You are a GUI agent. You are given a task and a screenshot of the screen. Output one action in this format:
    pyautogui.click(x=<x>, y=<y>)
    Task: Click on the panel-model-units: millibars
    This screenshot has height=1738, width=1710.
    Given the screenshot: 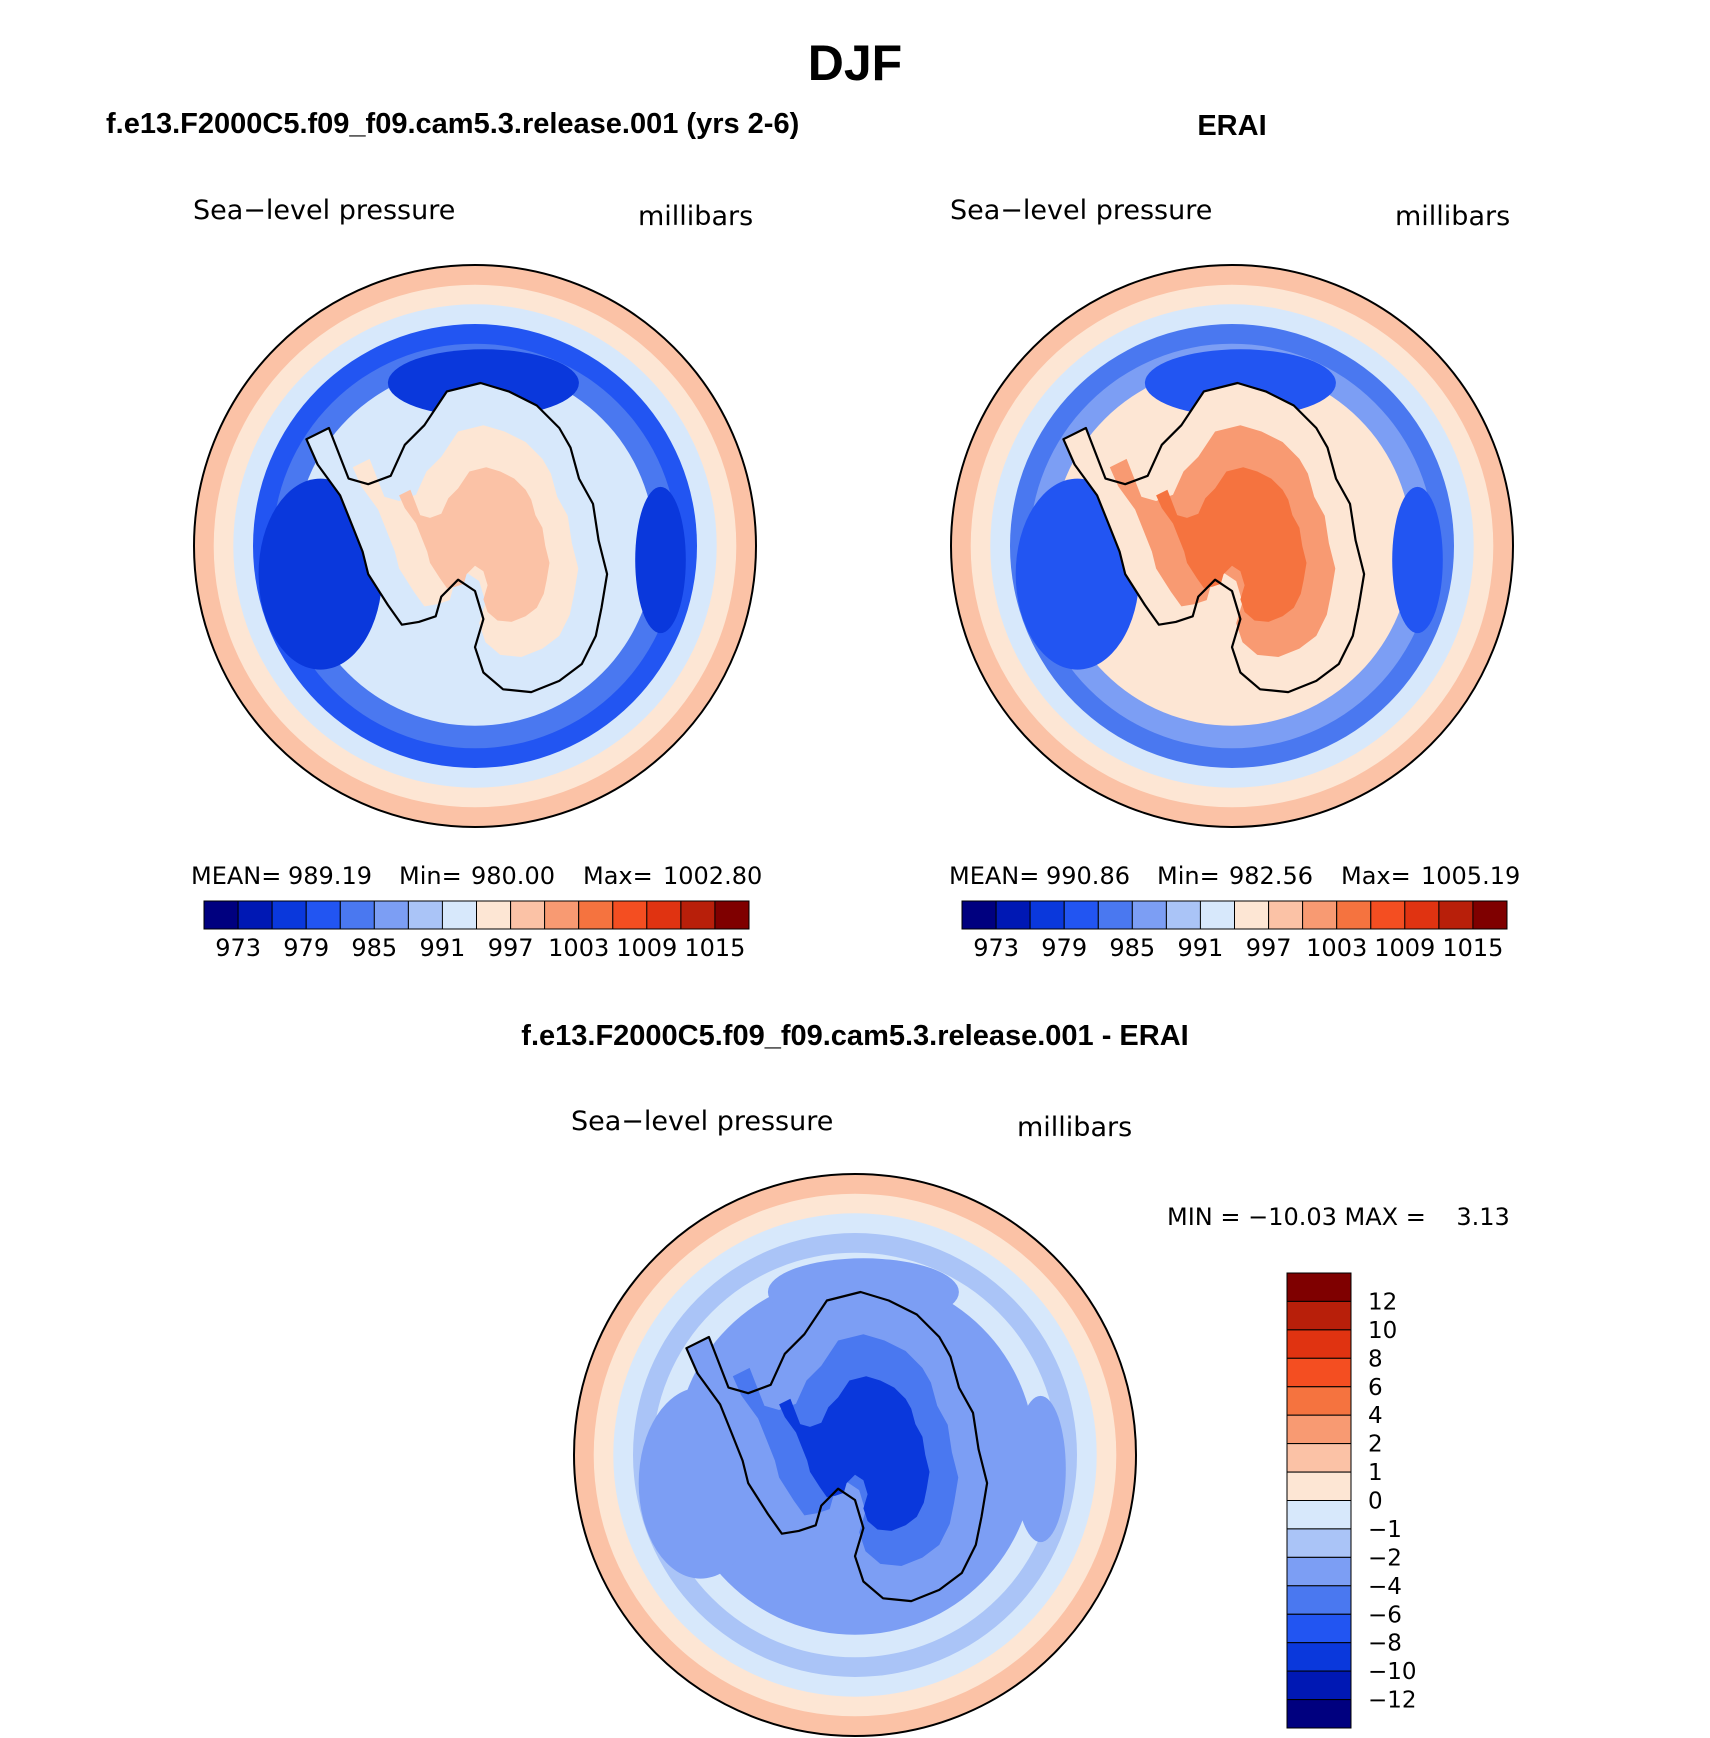 What is the action you would take?
    pyautogui.click(x=695, y=216)
    